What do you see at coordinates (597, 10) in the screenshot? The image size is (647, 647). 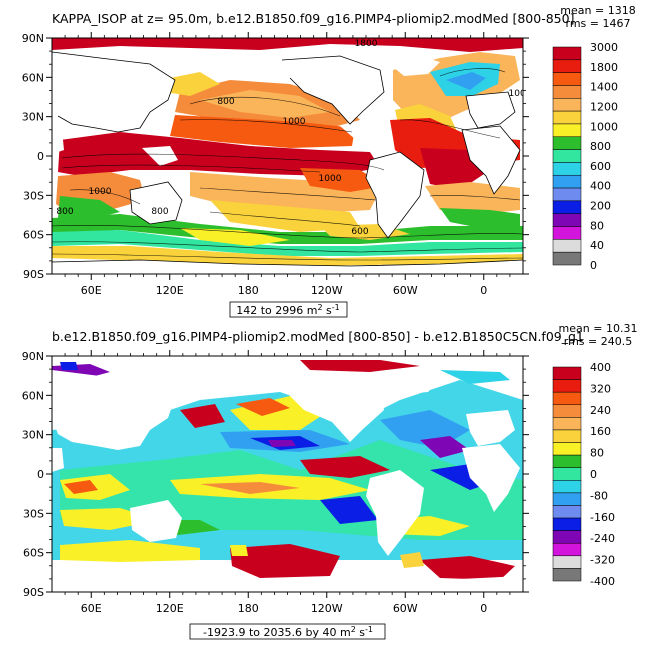 I see `panel-top-mean: mean = 1318` at bounding box center [597, 10].